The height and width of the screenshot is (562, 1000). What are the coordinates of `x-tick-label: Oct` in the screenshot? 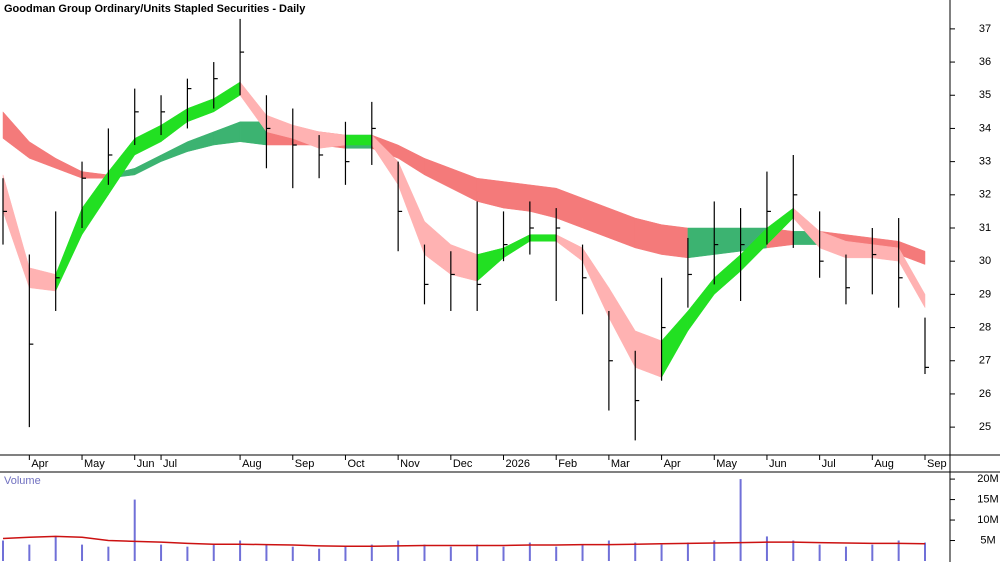 It's located at (355, 464).